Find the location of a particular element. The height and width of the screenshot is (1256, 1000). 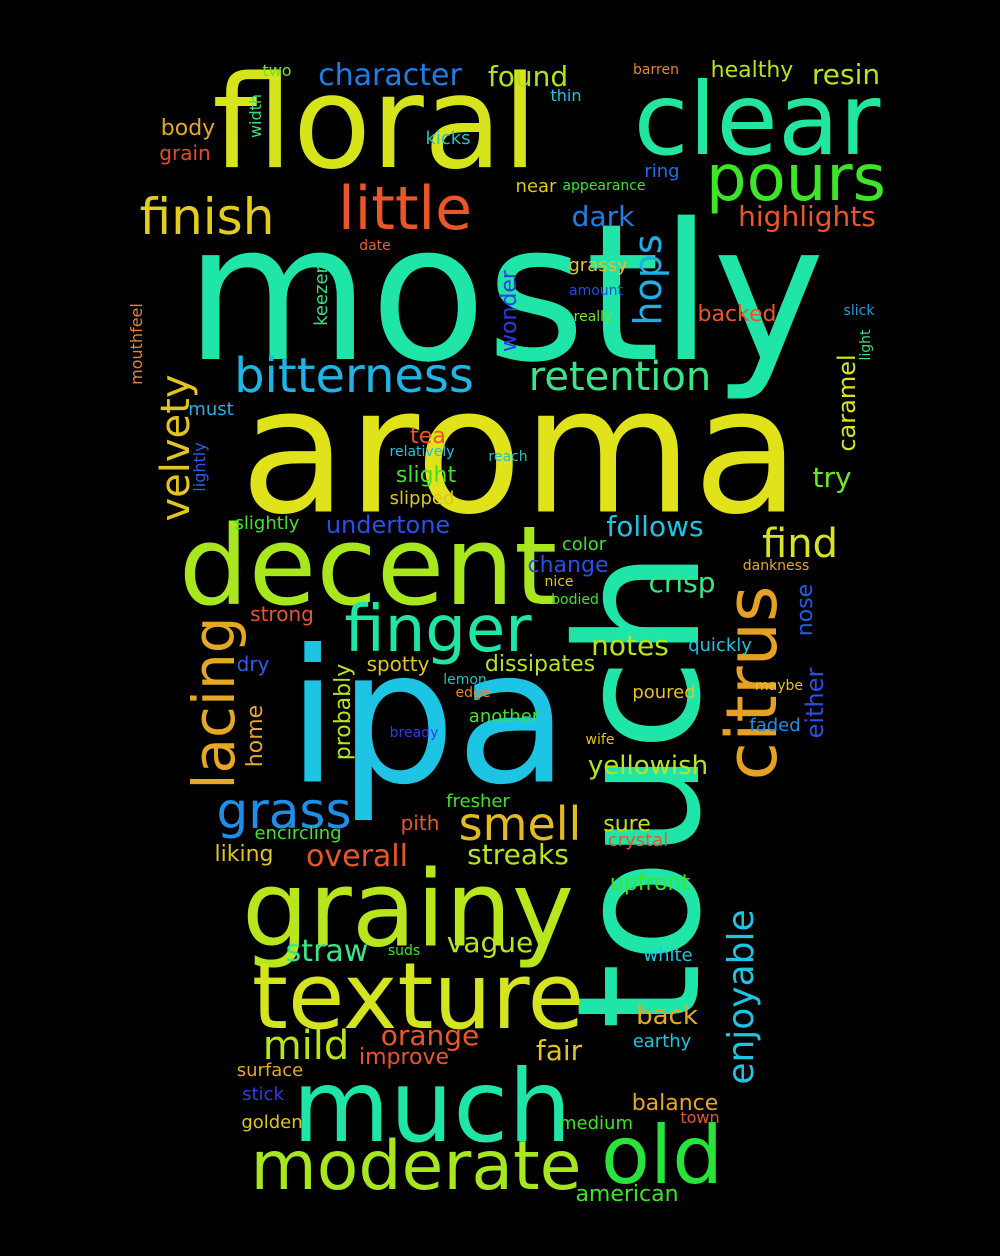

cloud-word: maybe is located at coordinates (779, 686).